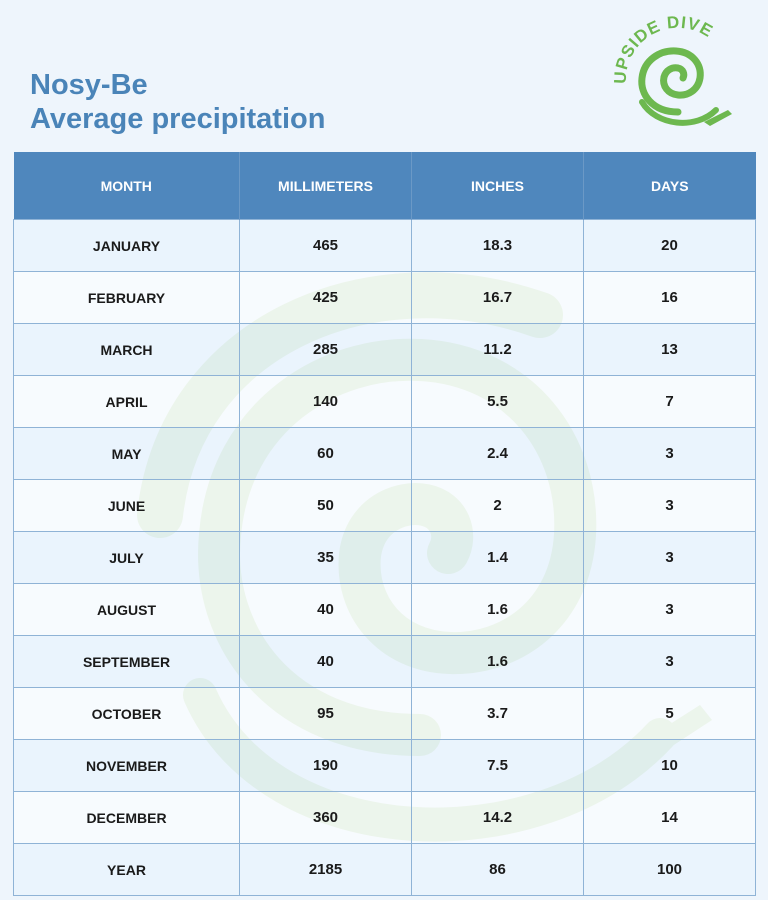  What do you see at coordinates (126, 869) in the screenshot?
I see `month-cell: YEAR` at bounding box center [126, 869].